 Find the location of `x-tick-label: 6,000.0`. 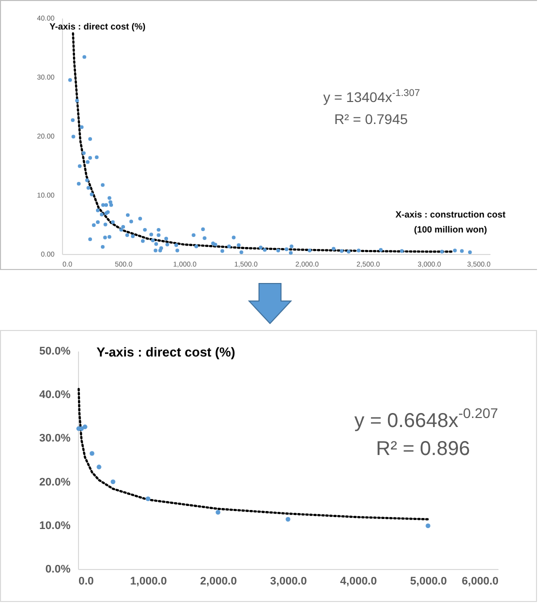

x-tick-label: 6,000.0 is located at coordinates (480, 582).